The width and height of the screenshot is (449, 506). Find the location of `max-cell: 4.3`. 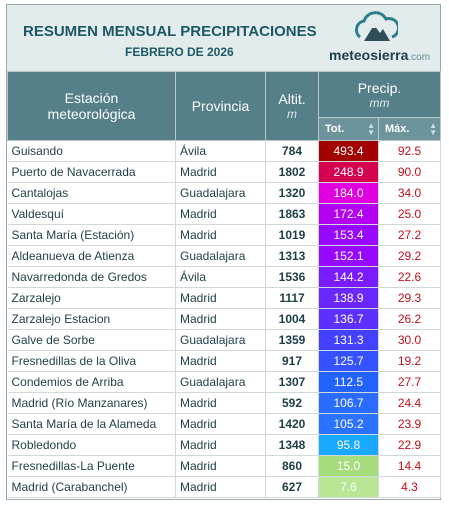

max-cell: 4.3 is located at coordinates (410, 487).